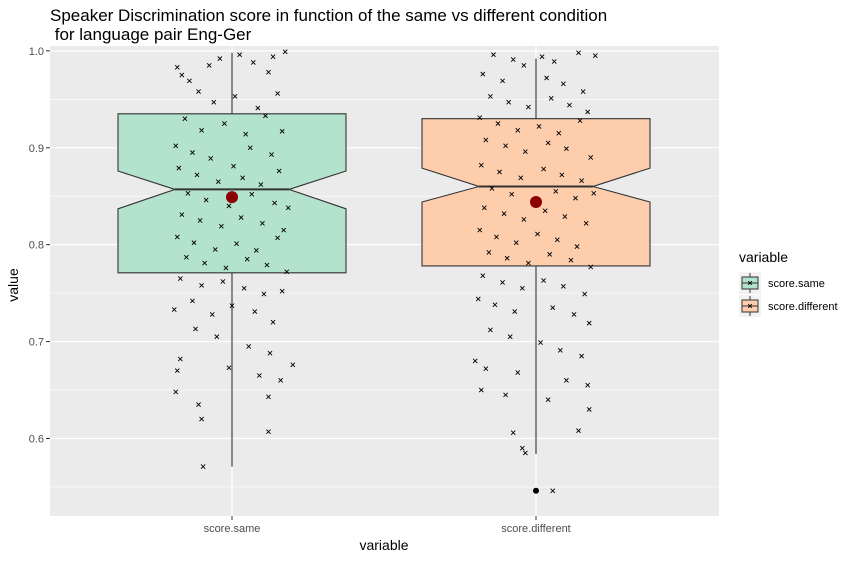 Image resolution: width=862 pixels, height=561 pixels. What do you see at coordinates (383, 545) in the screenshot?
I see `x-axis-title: variable` at bounding box center [383, 545].